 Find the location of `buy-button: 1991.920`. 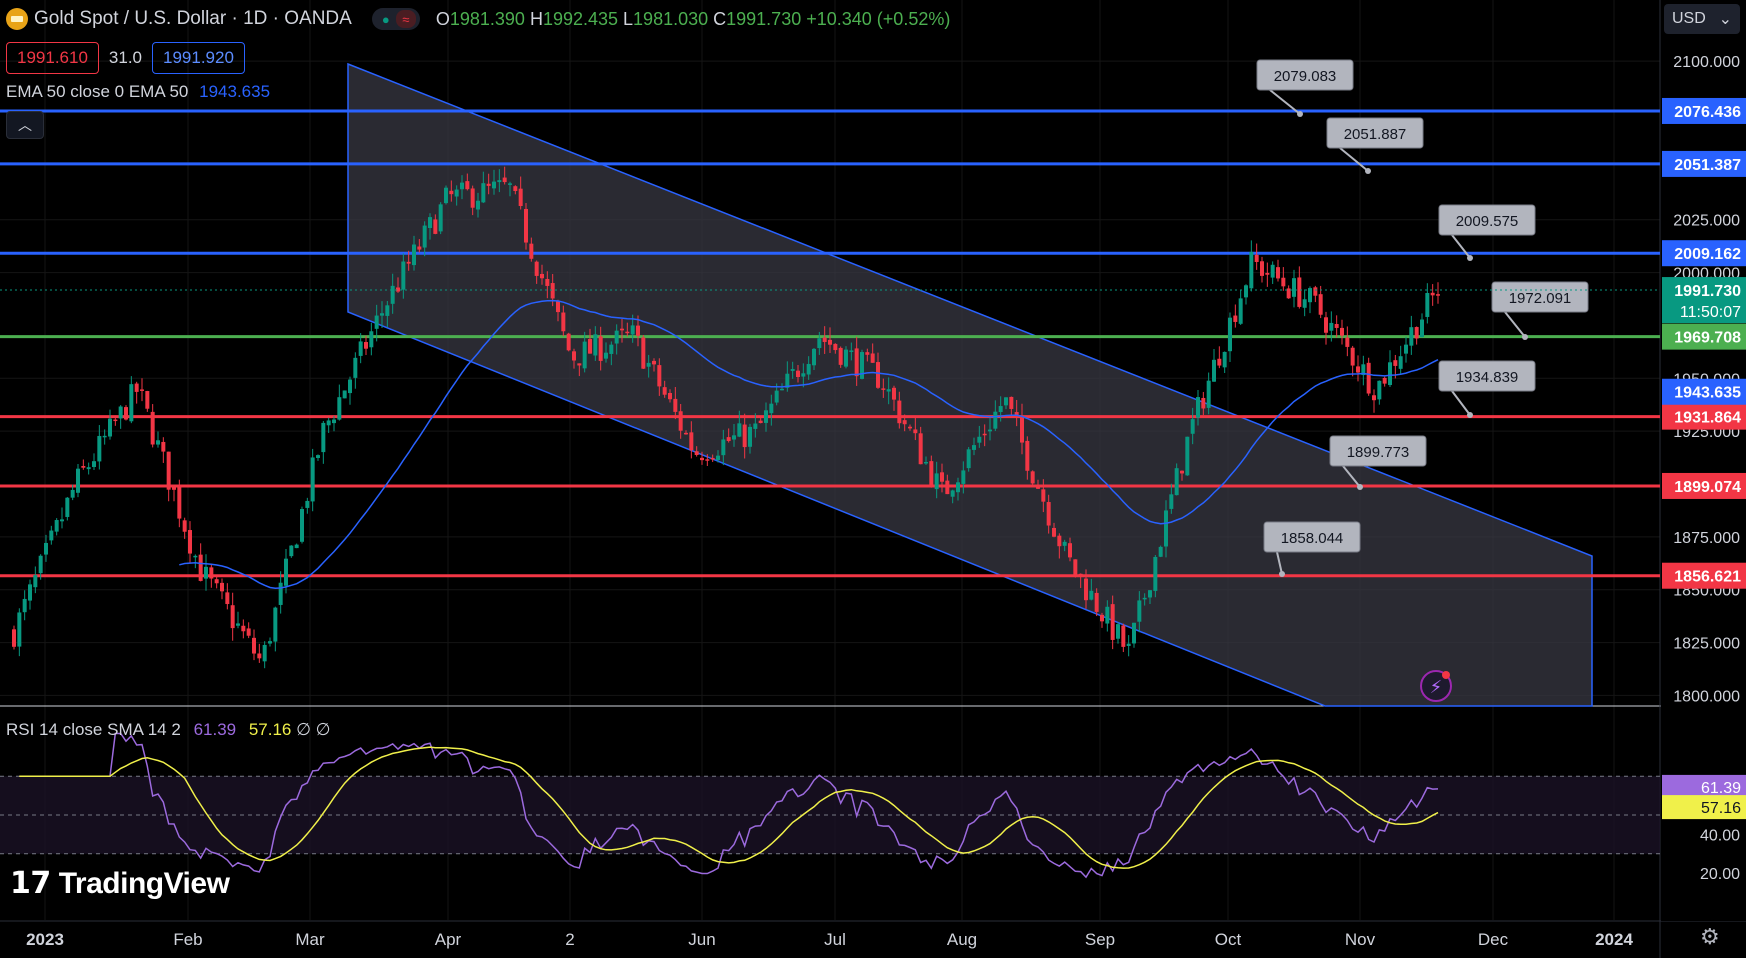

buy-button: 1991.920 is located at coordinates (198, 58).